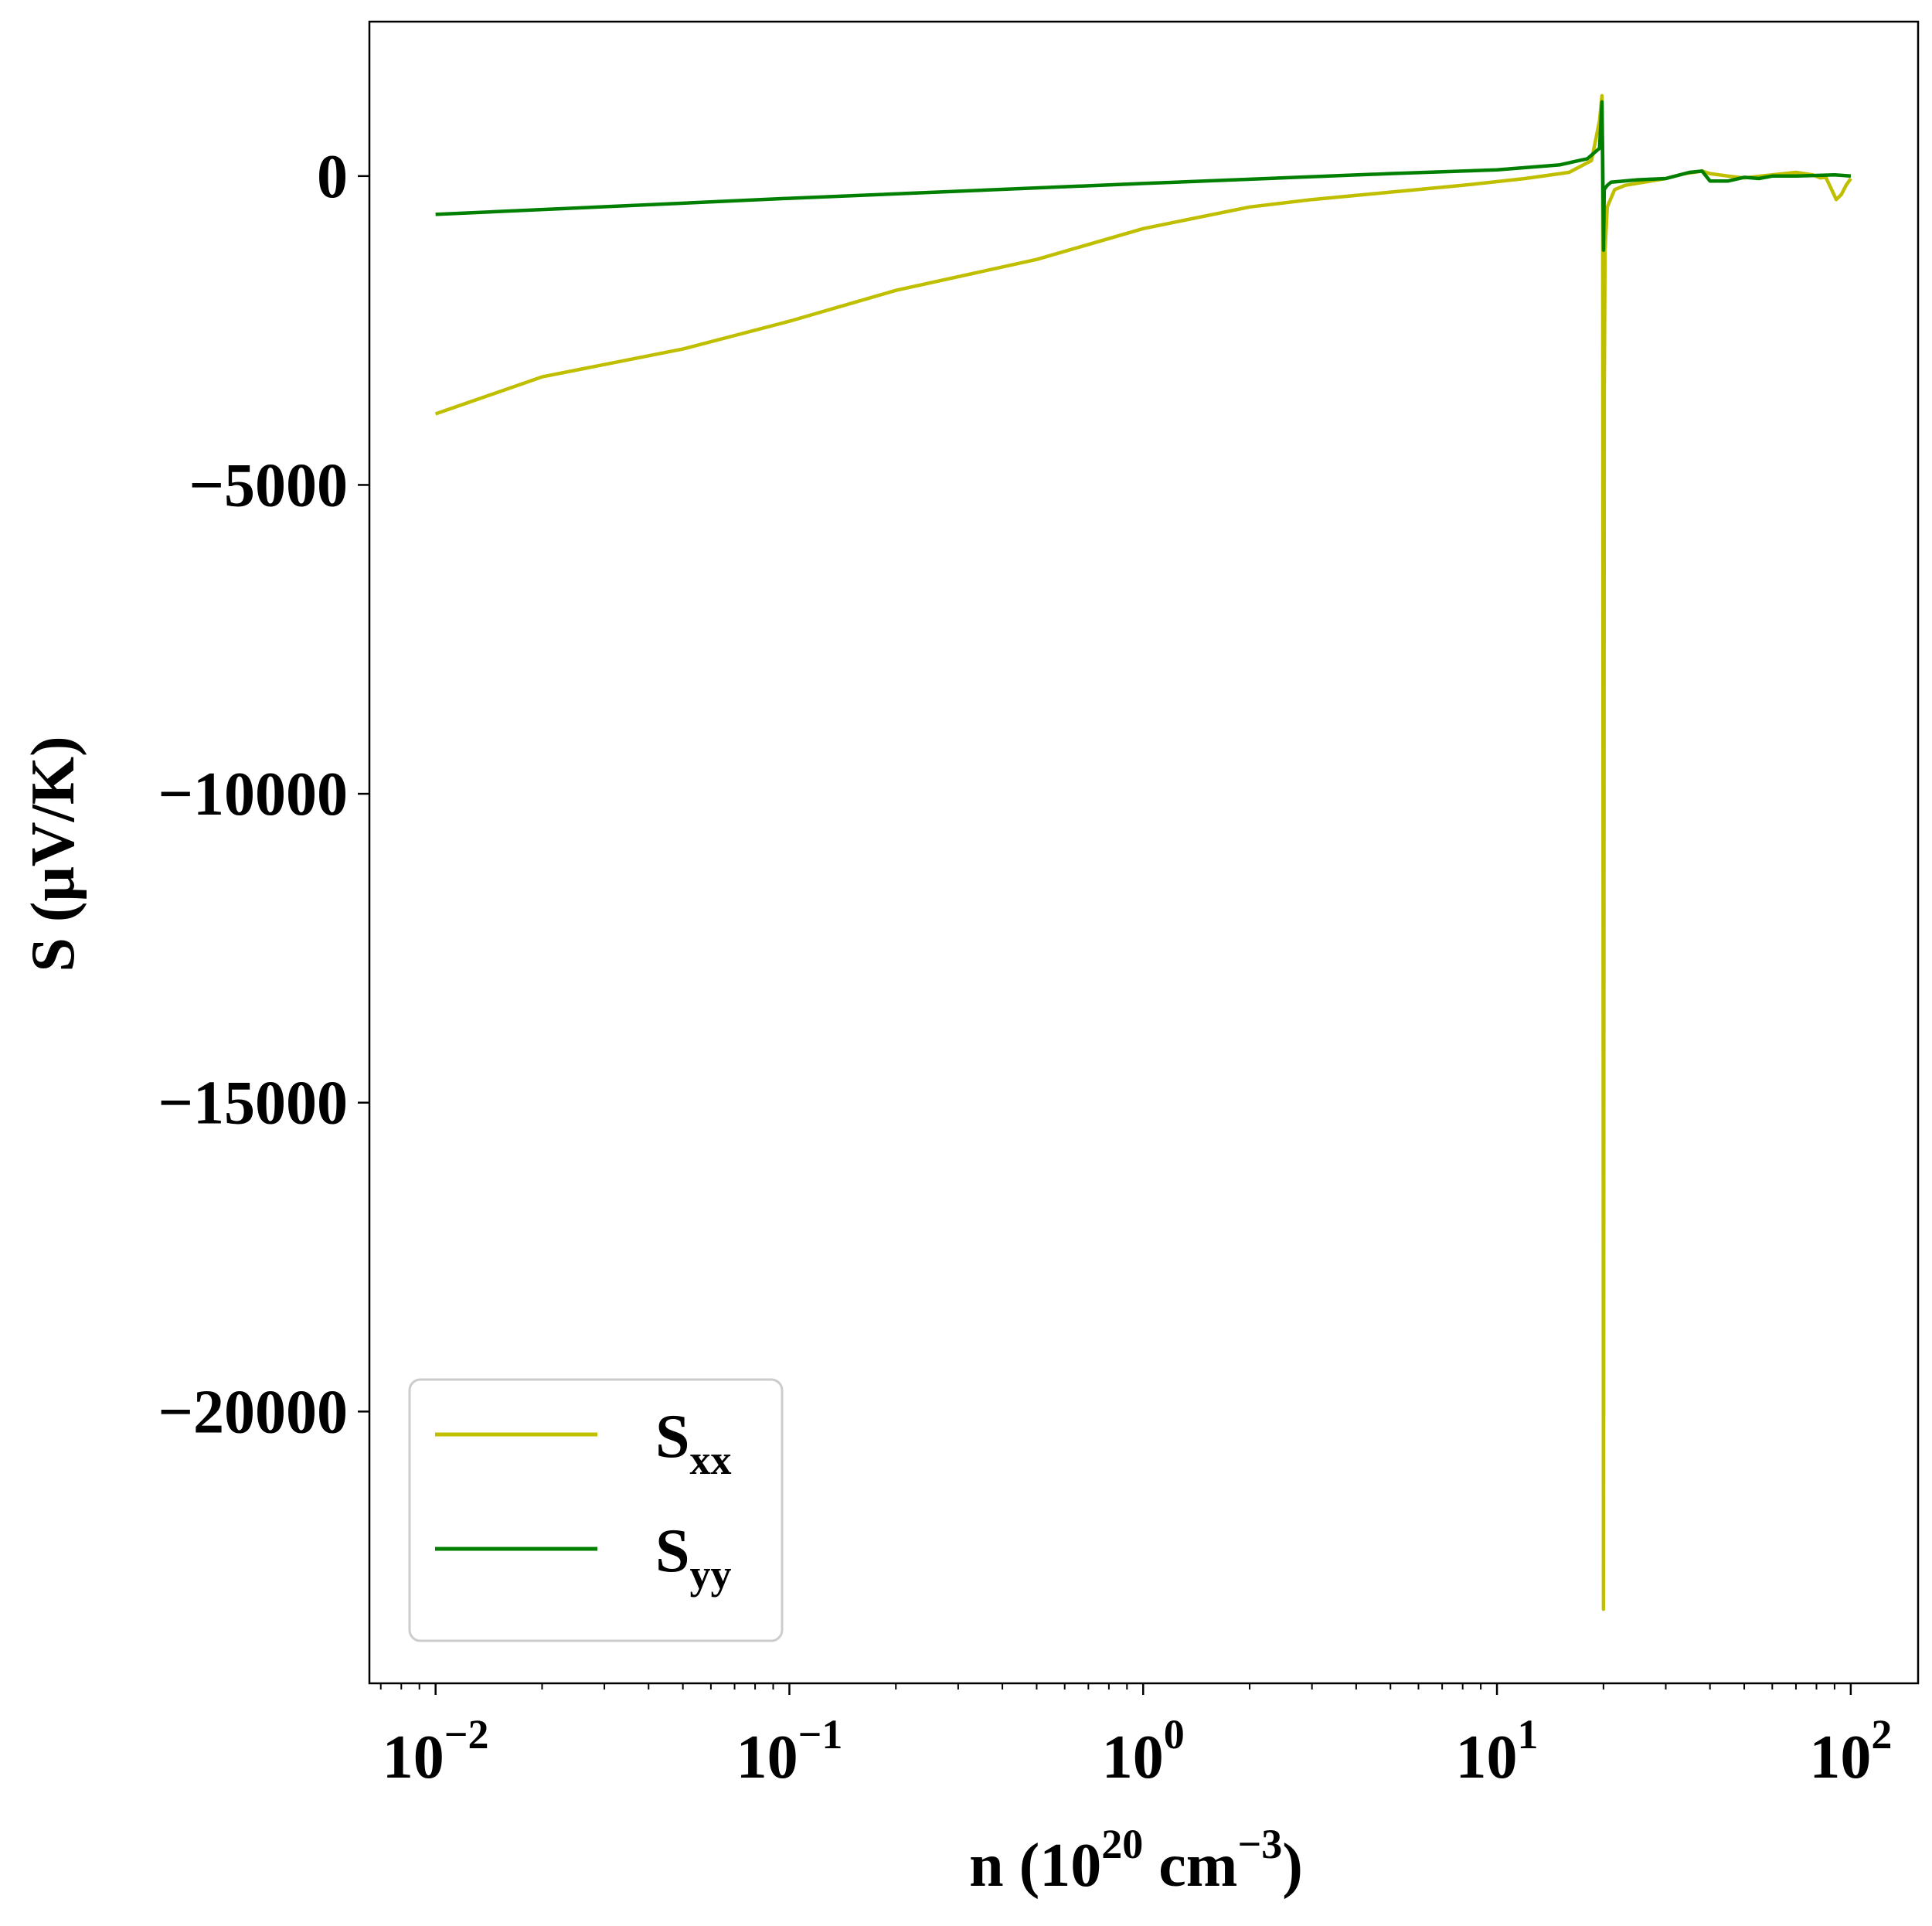 The width and height of the screenshot is (1932, 1926). Describe the element at coordinates (1851, 1751) in the screenshot. I see `x-tick-label: 10²` at that location.